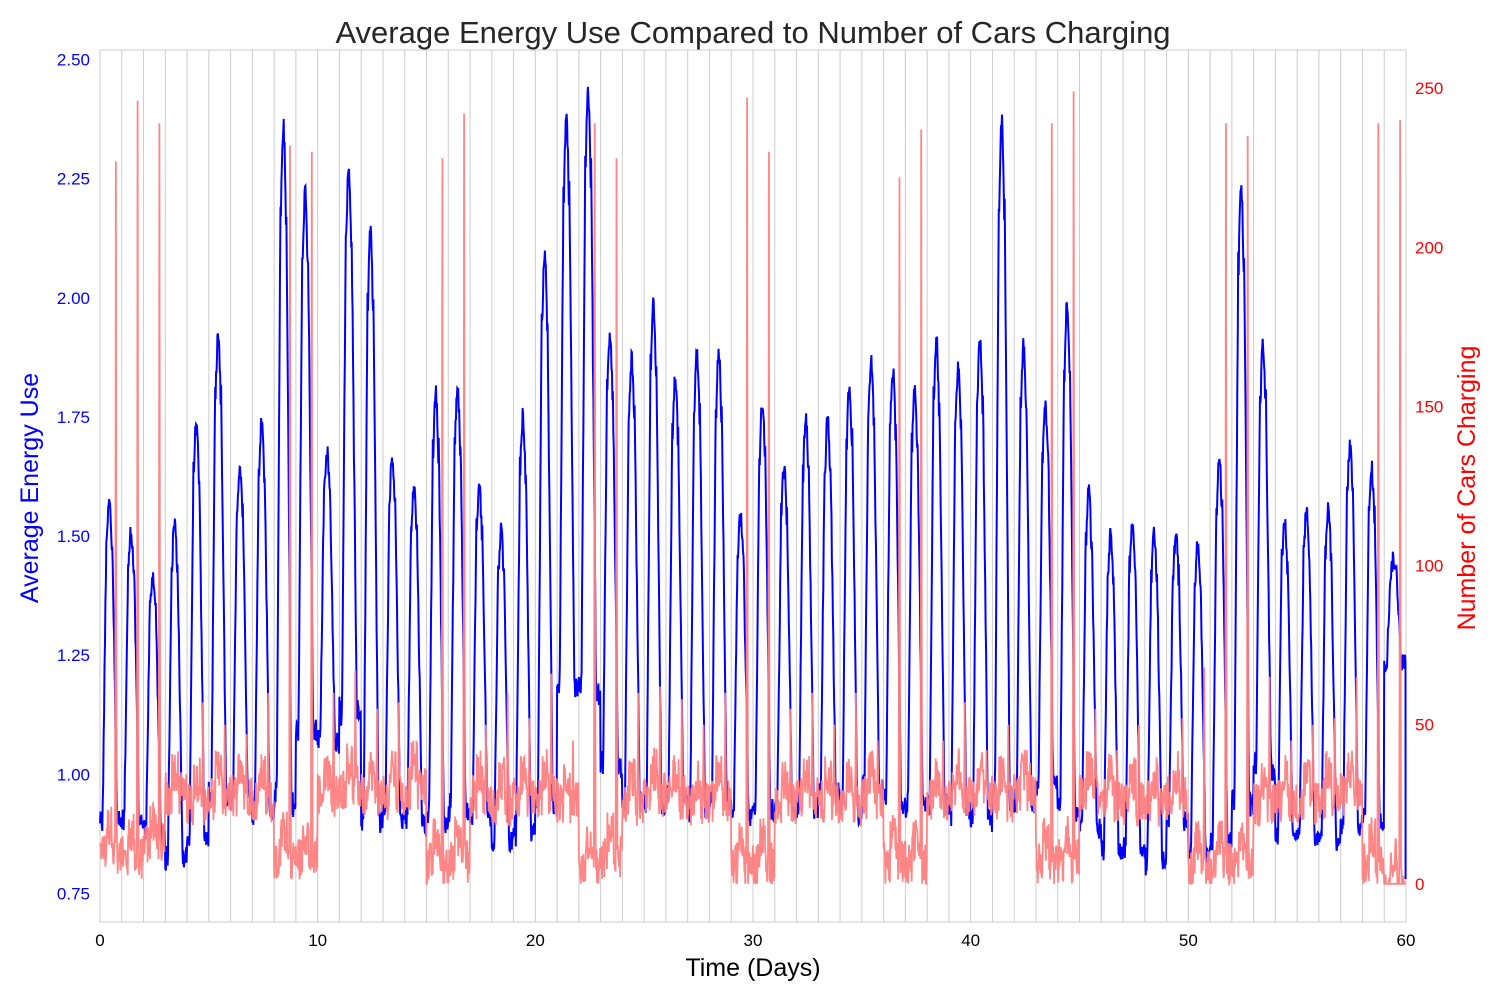  What do you see at coordinates (1429, 406) in the screenshot?
I see `y-right-tick-label: 150` at bounding box center [1429, 406].